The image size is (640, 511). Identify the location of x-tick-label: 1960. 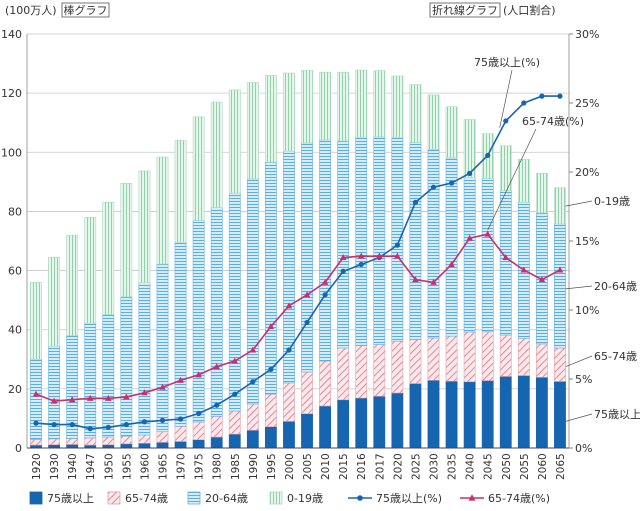
(145, 466).